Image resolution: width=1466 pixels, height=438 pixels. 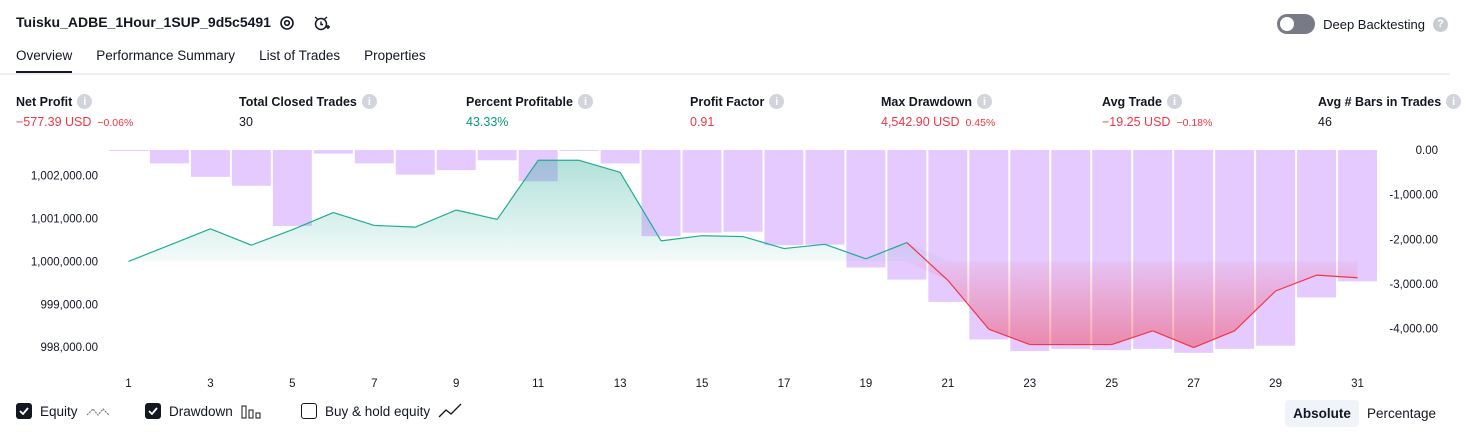 I want to click on legend-drawdown: Drawdown, so click(x=203, y=411).